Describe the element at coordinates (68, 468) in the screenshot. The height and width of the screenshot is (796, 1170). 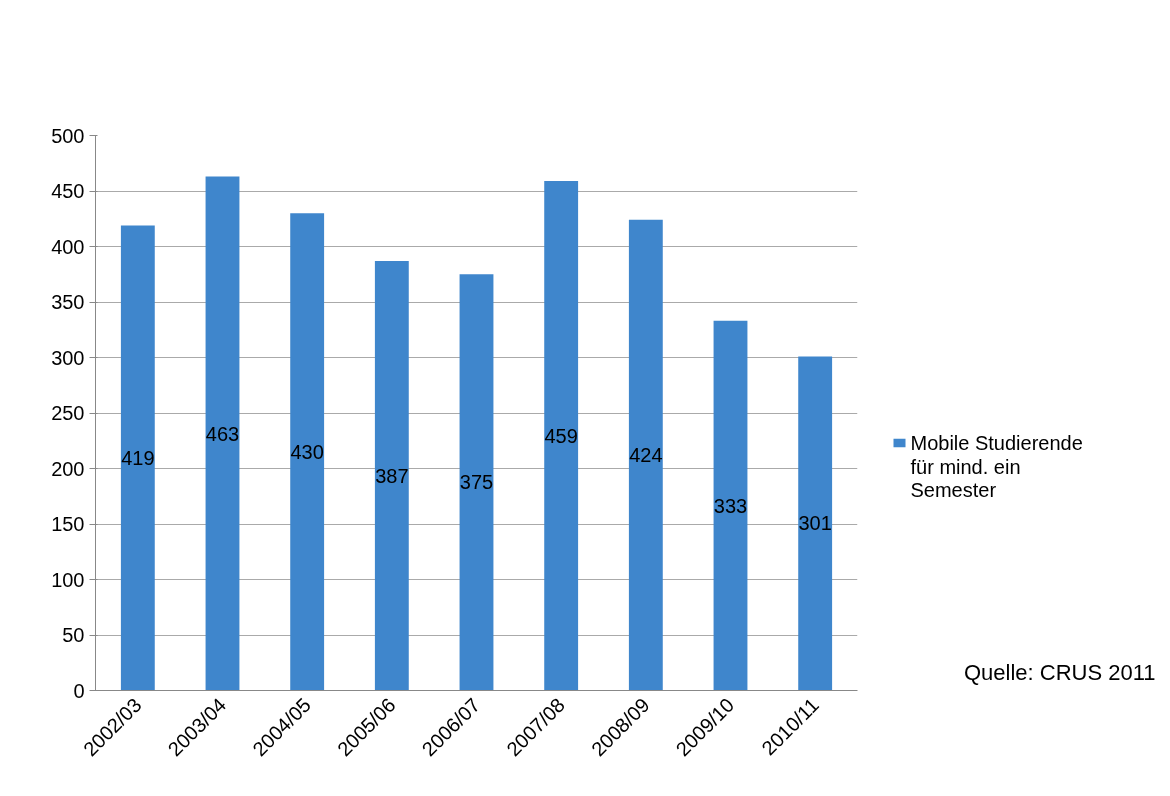
I see `y-tick-label: 200` at that location.